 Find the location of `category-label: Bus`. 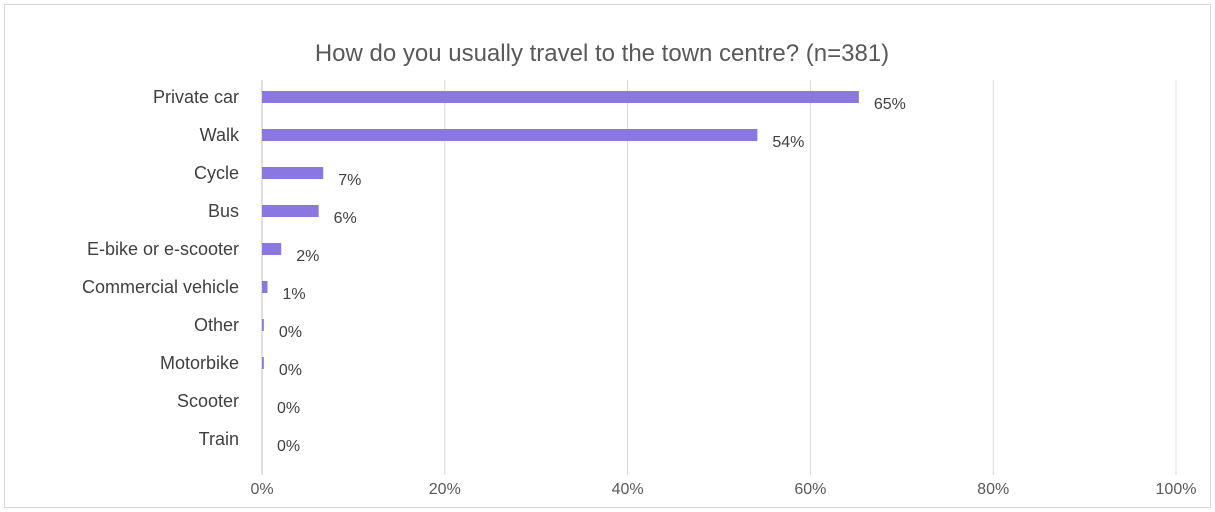

category-label: Bus is located at coordinates (223, 211).